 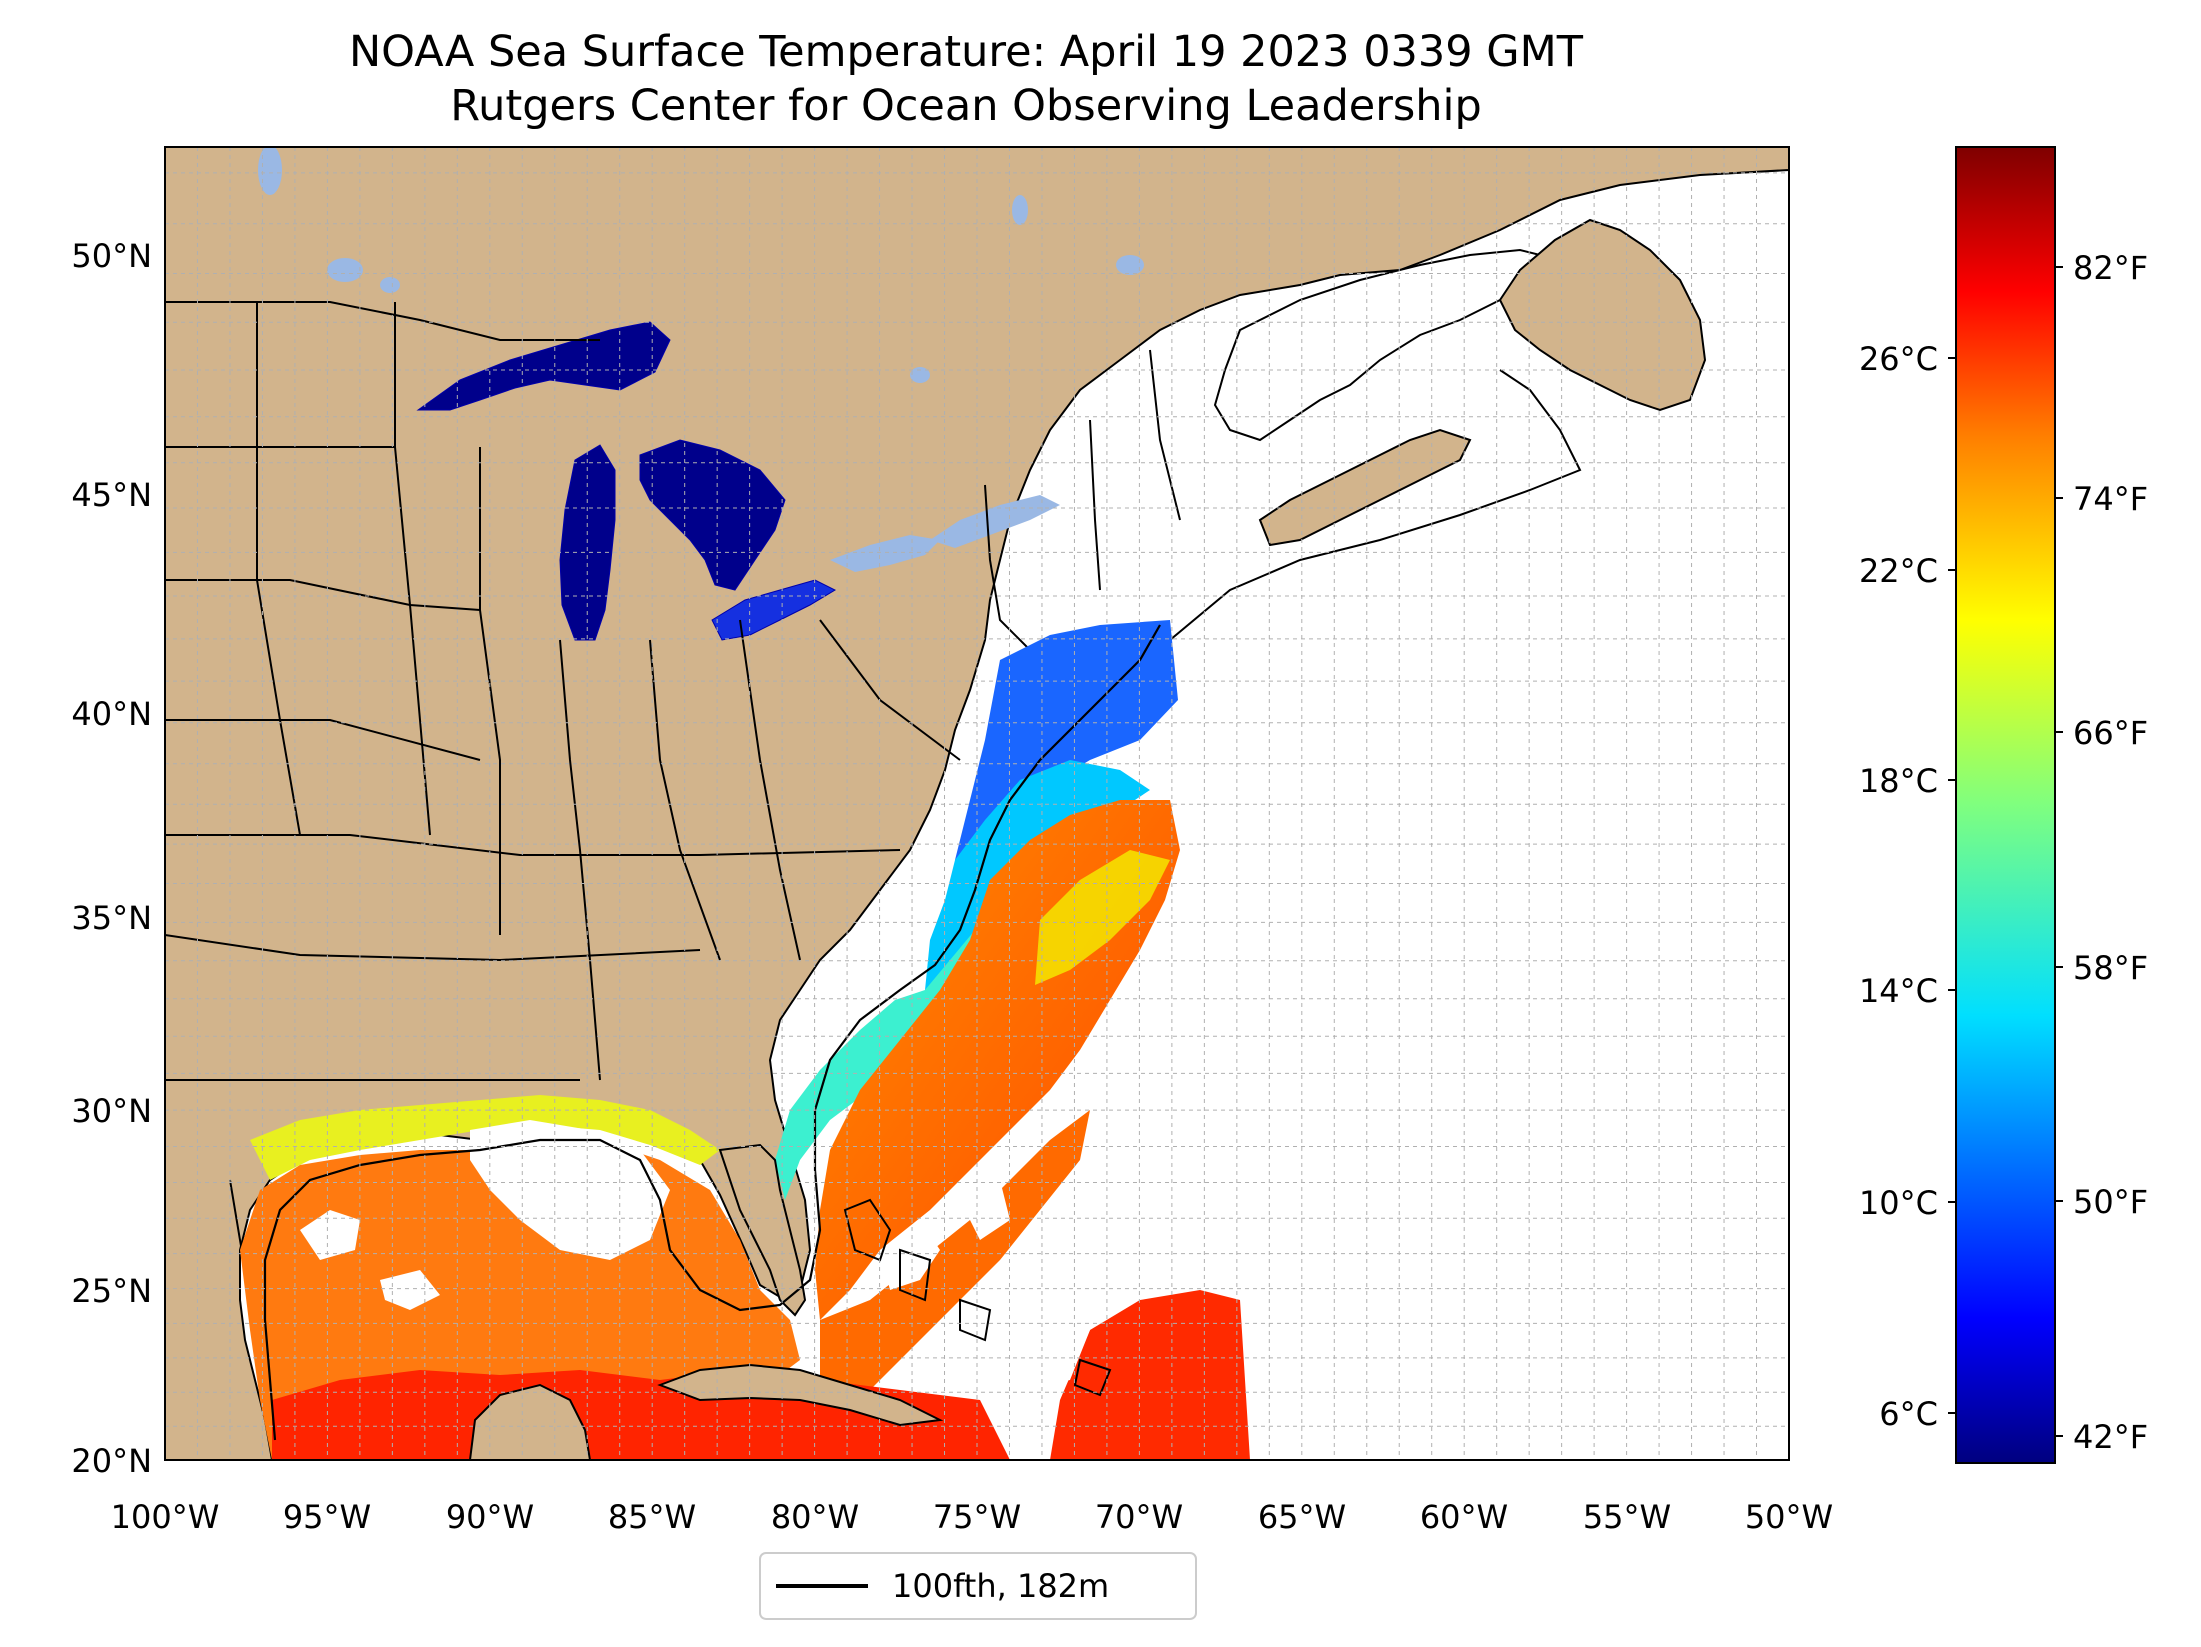 What do you see at coordinates (1898, 781) in the screenshot?
I see `celsius-tick-label: 18°C` at bounding box center [1898, 781].